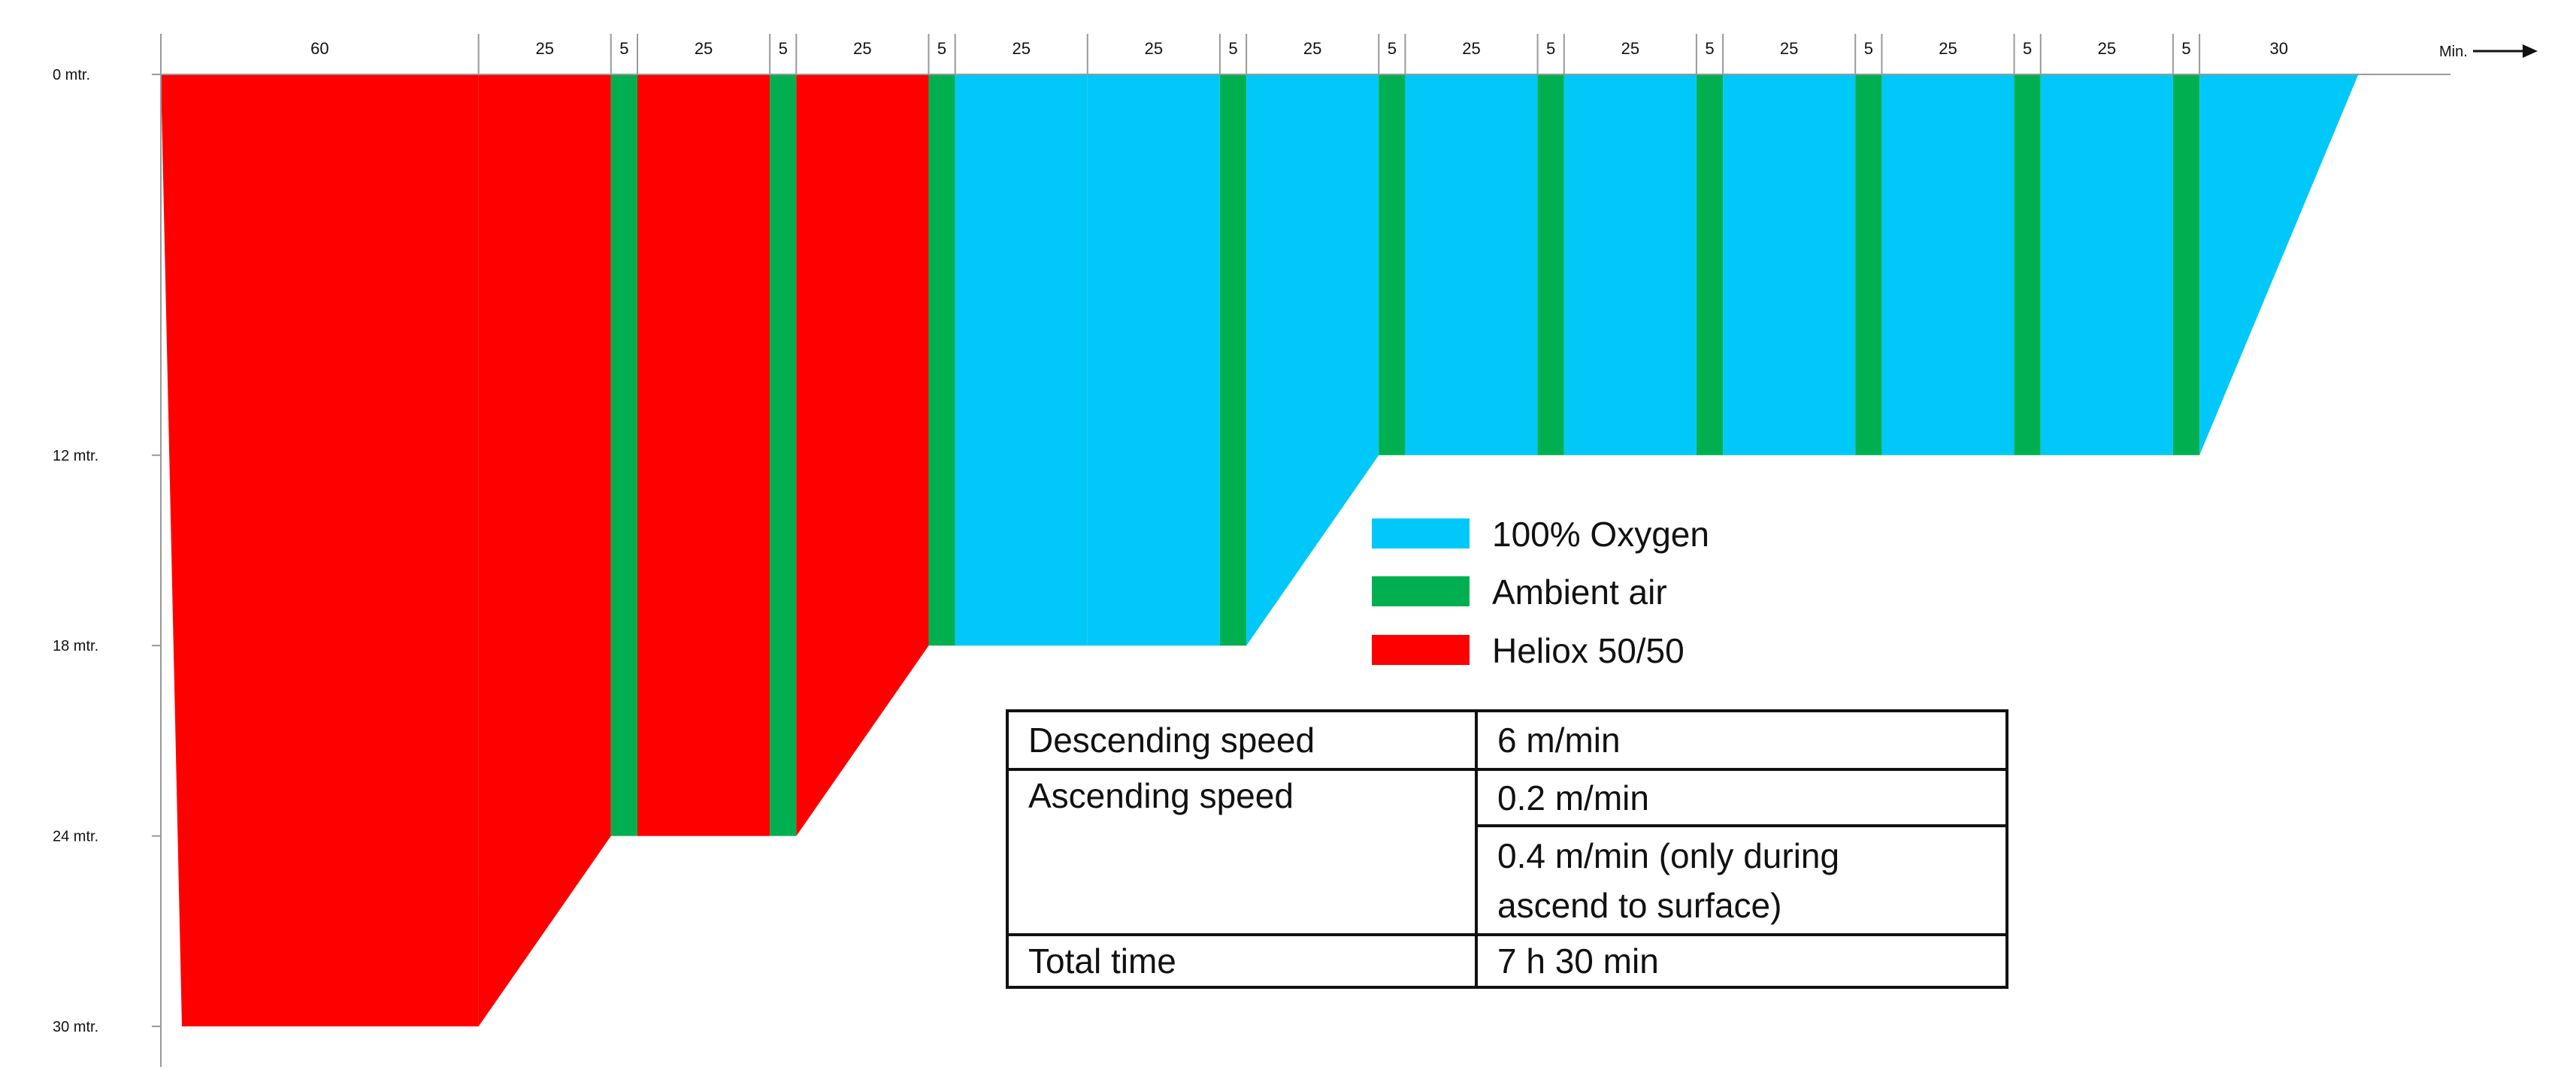 Image resolution: width=2576 pixels, height=1091 pixels. What do you see at coordinates (1709, 48) in the screenshot?
I see `duration-label-15: 5` at bounding box center [1709, 48].